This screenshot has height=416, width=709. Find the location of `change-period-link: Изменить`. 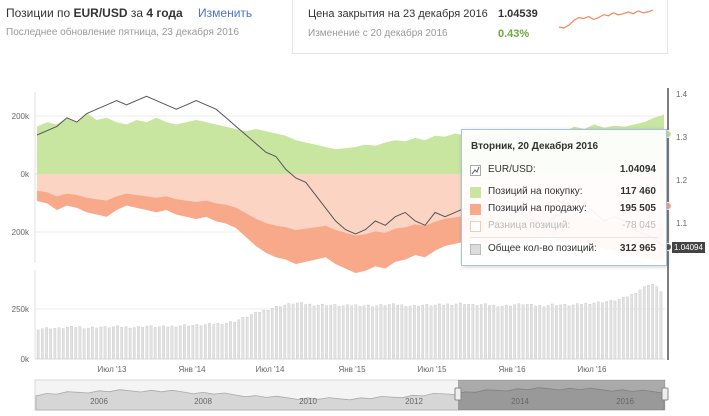

change-period-link: Изменить is located at coordinates (225, 13).